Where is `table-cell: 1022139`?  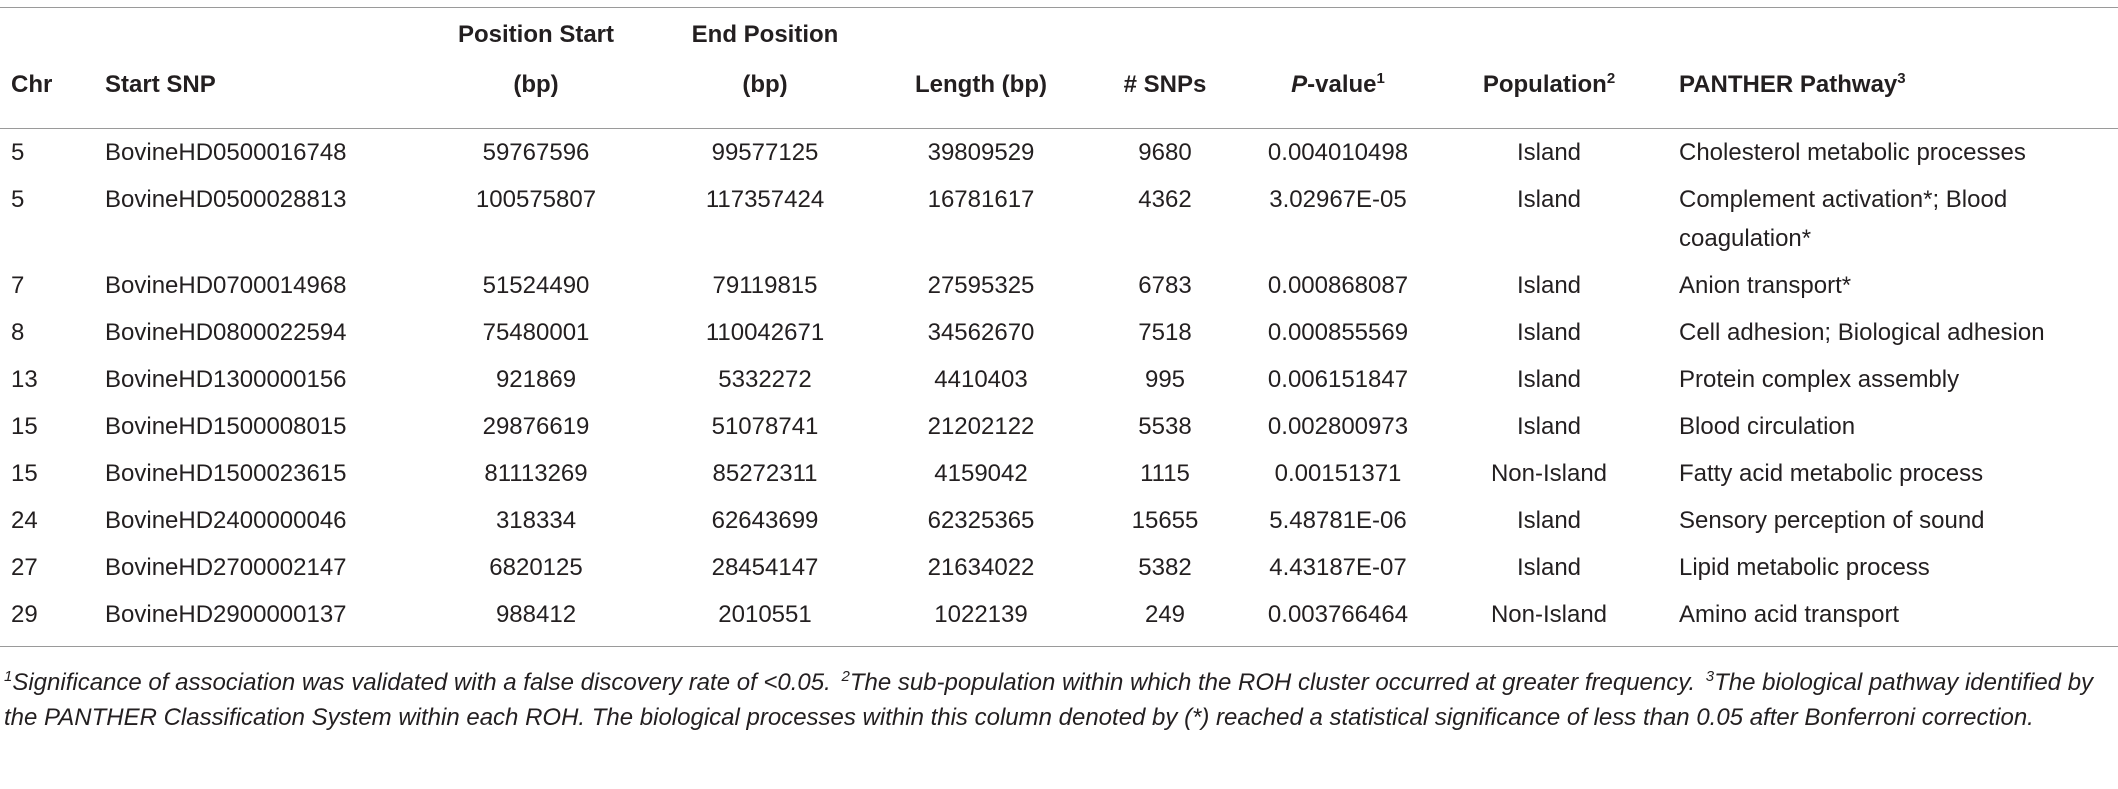
table-cell: 1022139 is located at coordinates (981, 619).